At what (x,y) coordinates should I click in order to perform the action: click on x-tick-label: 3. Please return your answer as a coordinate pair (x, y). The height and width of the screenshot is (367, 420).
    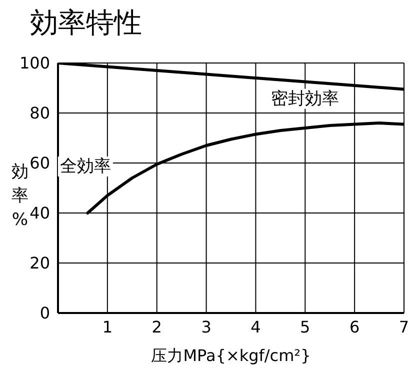
    Looking at the image, I should click on (206, 326).